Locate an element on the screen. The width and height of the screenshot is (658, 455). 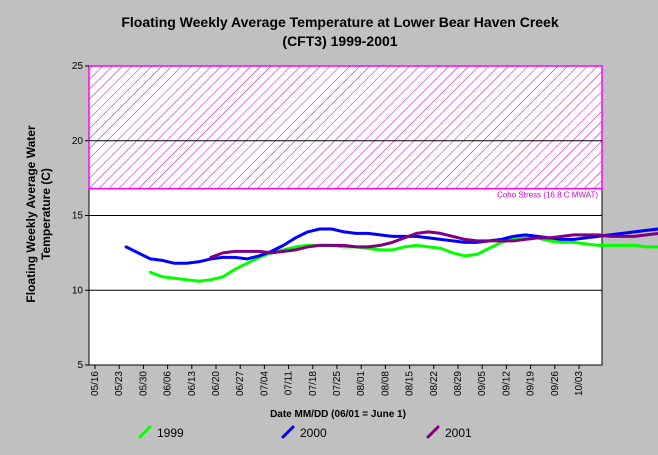
x-tick-label-08/15: 08/15 is located at coordinates (410, 383).